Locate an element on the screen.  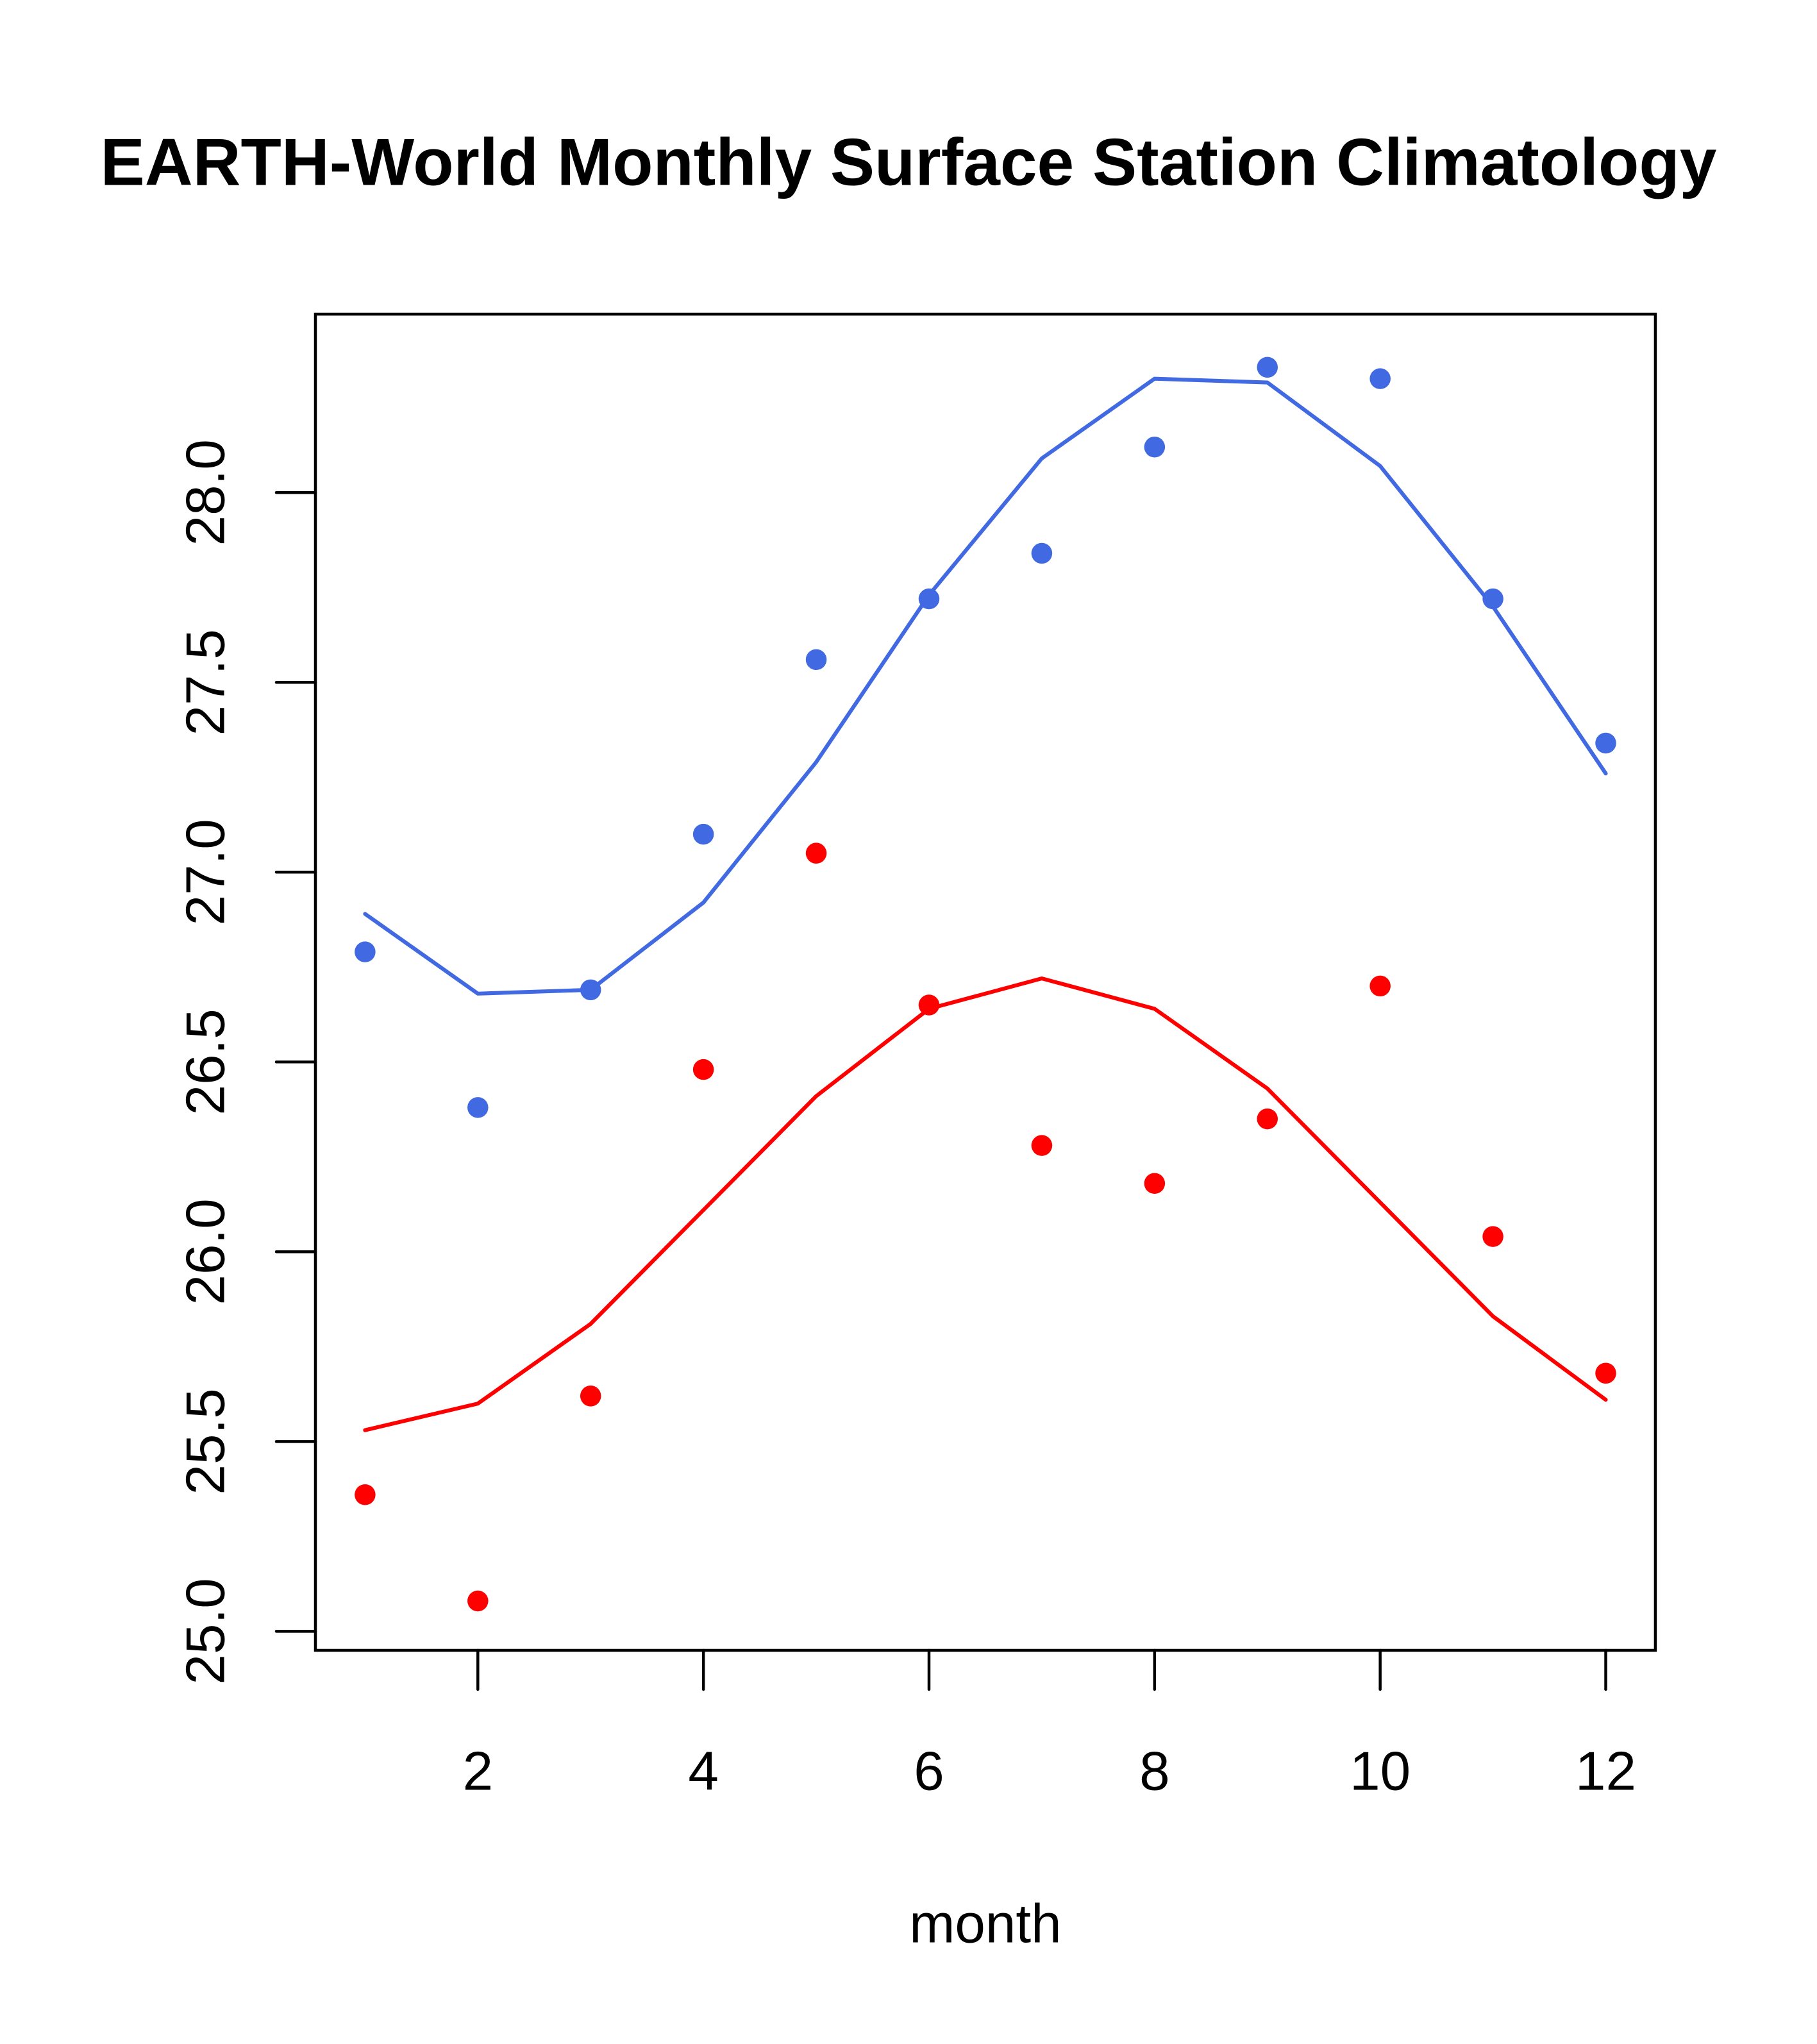
x-tick-label: 6 is located at coordinates (929, 1772).